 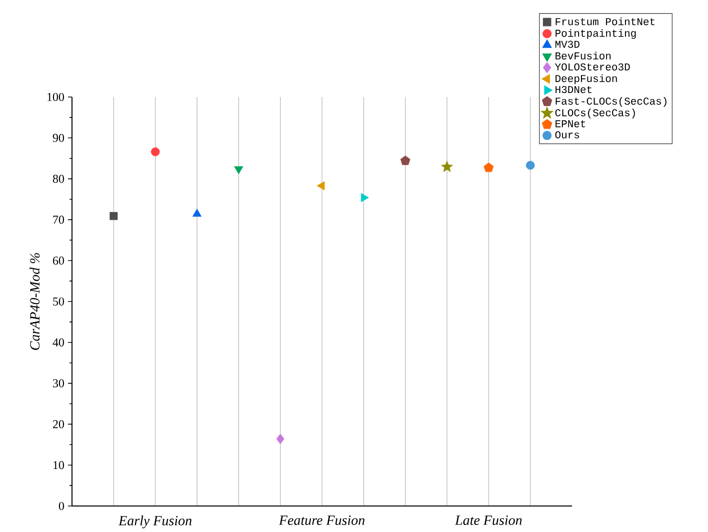 I want to click on x-tick-label: Early Fusion, so click(x=155, y=522).